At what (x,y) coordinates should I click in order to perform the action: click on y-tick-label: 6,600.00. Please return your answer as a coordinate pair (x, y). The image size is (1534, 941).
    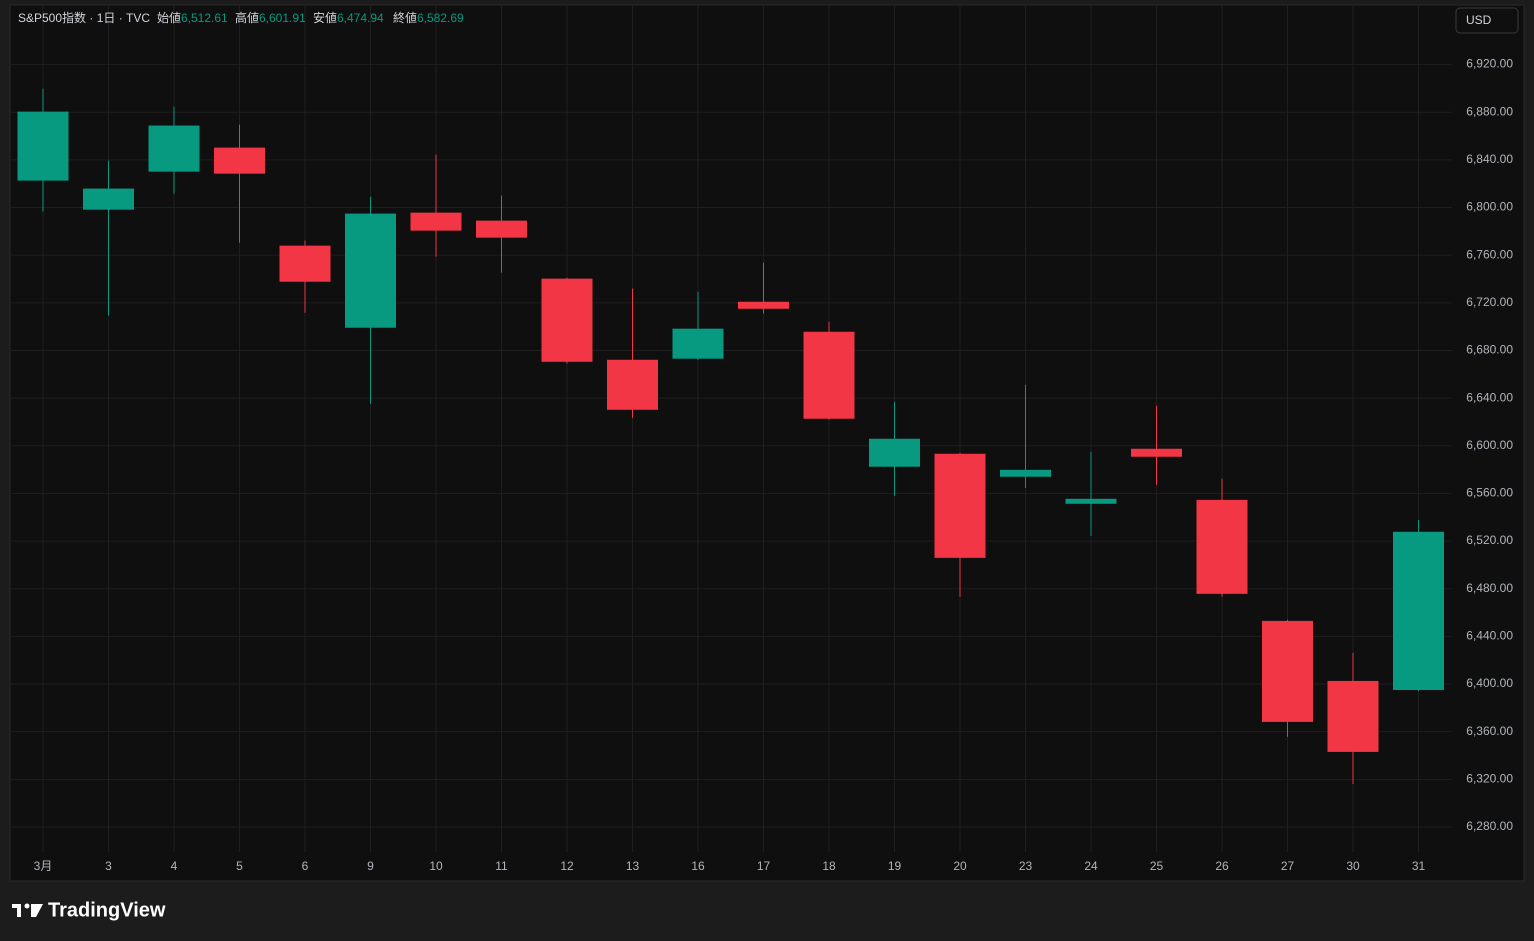
    Looking at the image, I should click on (1489, 445).